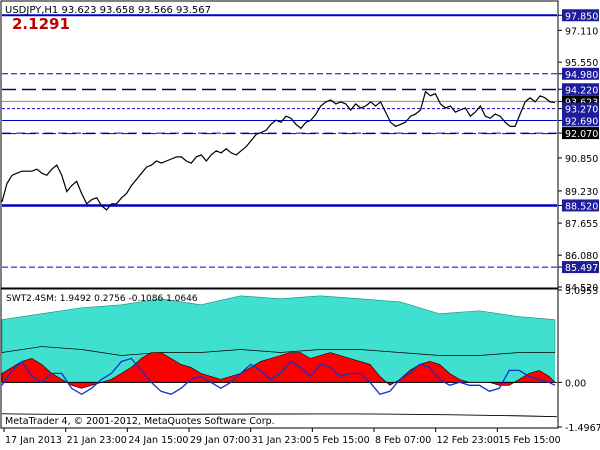  Describe the element at coordinates (581, 31) in the screenshot. I see `price-tick-label: 97.110` at that location.